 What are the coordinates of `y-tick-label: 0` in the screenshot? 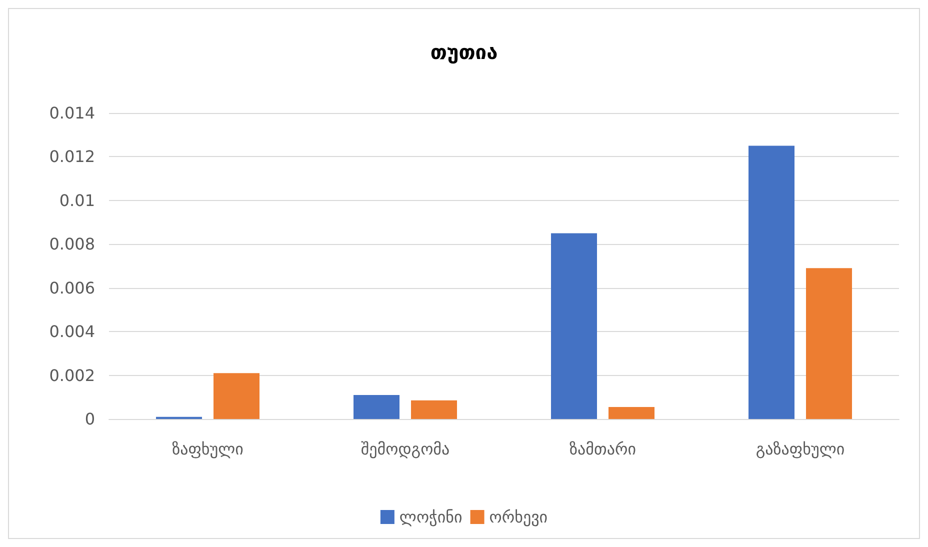 It's located at (89, 419).